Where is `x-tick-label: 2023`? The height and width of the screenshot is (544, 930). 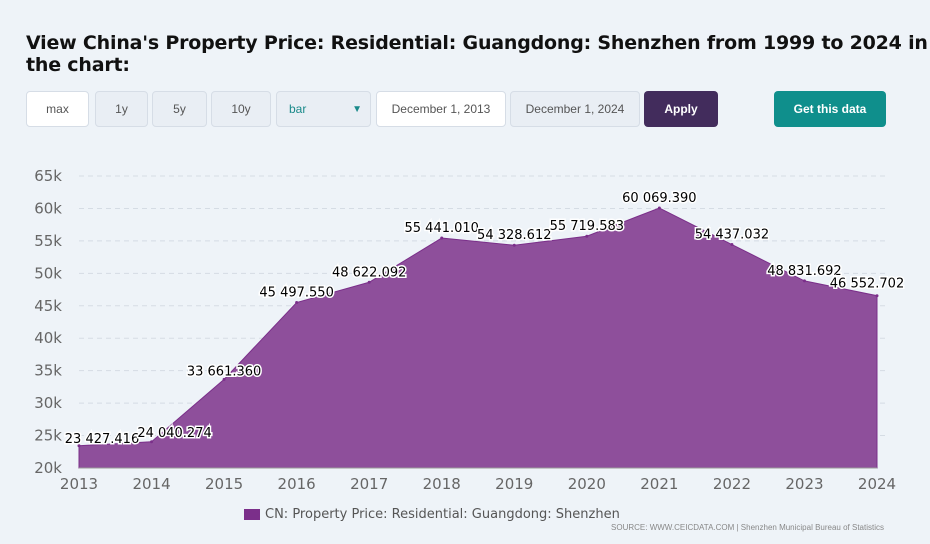
x-tick-label: 2023 is located at coordinates (804, 484).